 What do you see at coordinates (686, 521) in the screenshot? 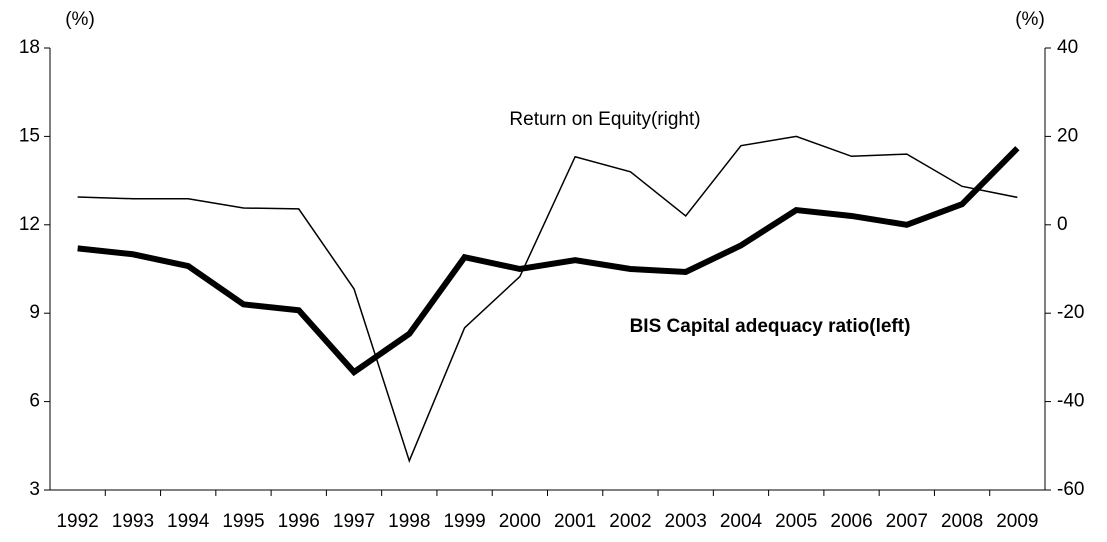
I see `x-tick-label: 2003` at bounding box center [686, 521].